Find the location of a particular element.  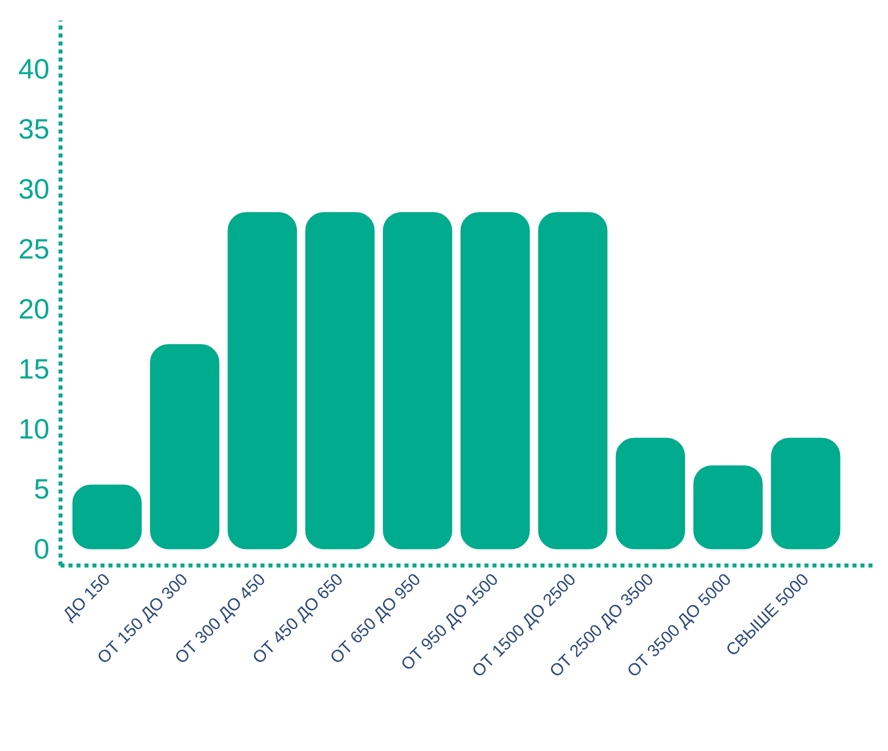

y-tick-label: 20 is located at coordinates (34, 309).